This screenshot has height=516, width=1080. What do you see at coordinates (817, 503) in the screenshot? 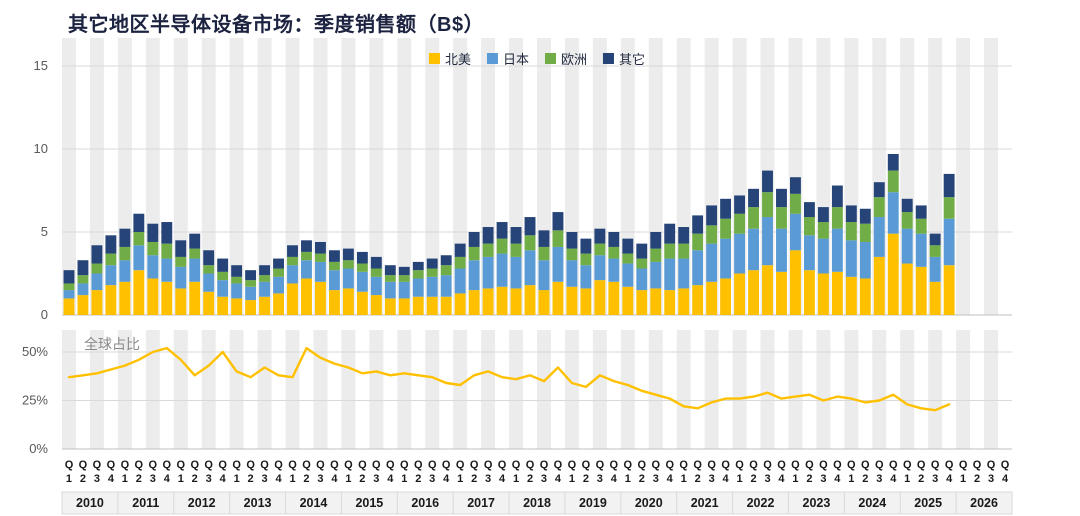
I see `year-label: 2023` at bounding box center [817, 503].